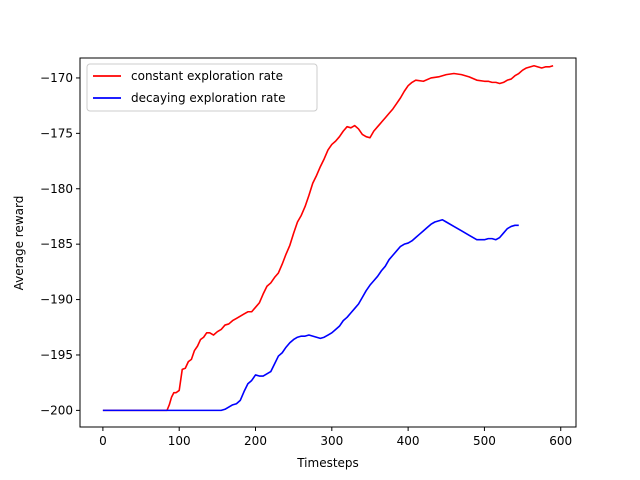 The height and width of the screenshot is (480, 640). What do you see at coordinates (19, 243) in the screenshot?
I see `y-axis-label: Average reward` at bounding box center [19, 243].